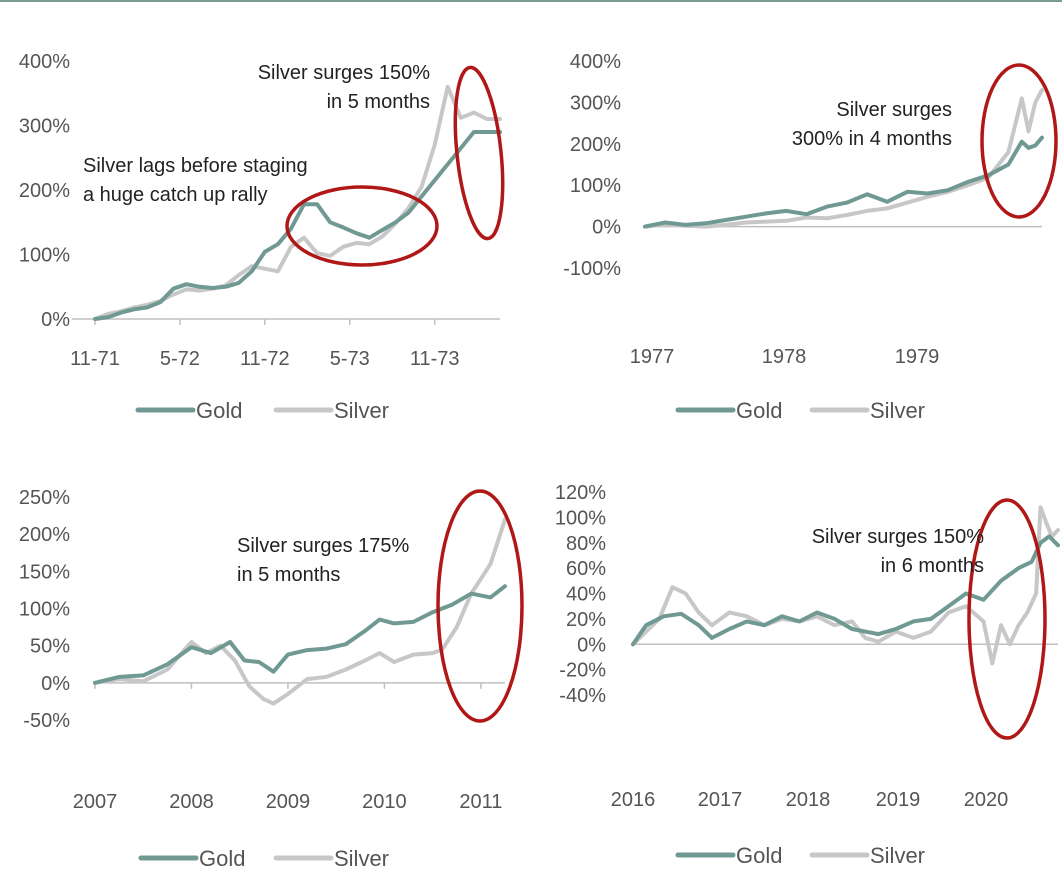 The image size is (1062, 870). Describe the element at coordinates (932, 566) in the screenshot. I see `annotation-text: in 6 months` at that location.